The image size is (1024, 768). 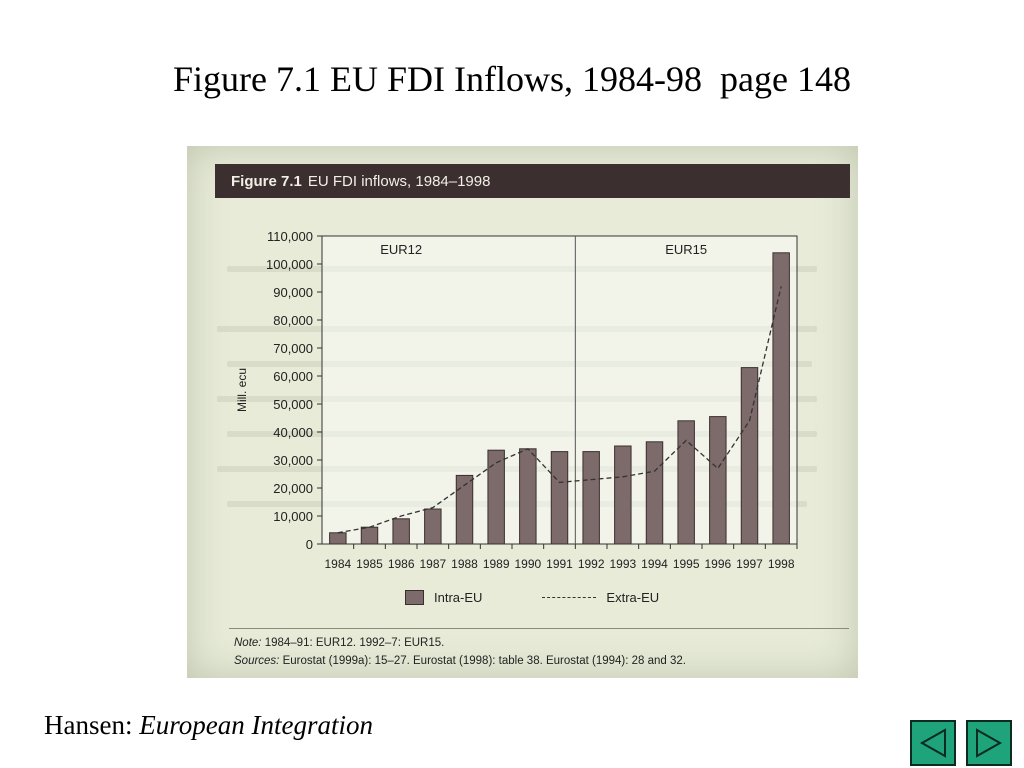 I want to click on x-tick-label: 1984, so click(x=337, y=564).